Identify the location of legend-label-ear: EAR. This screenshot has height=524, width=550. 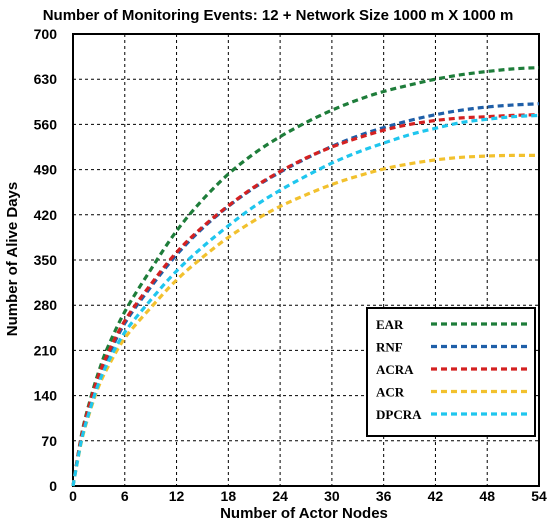
(390, 324).